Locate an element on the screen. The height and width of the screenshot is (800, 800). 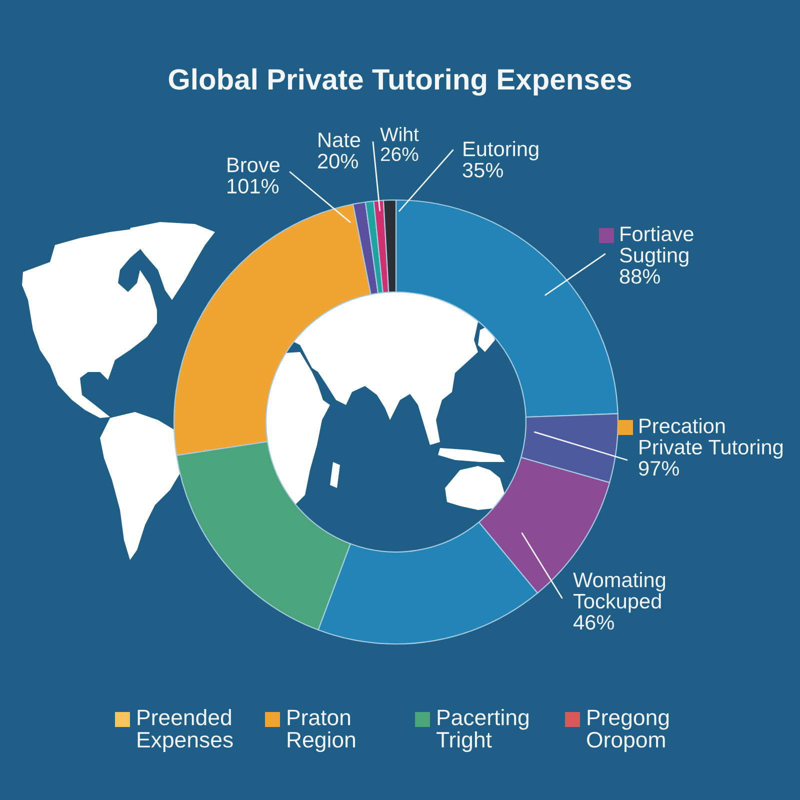
category-label: Preended Expenses is located at coordinates (185, 730).